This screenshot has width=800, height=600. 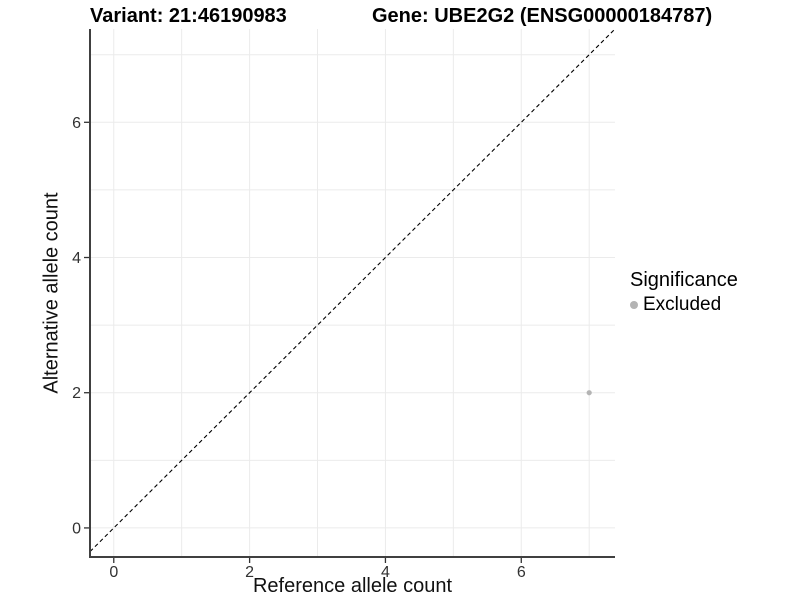 I want to click on legend-item-label: Excluded, so click(x=682, y=304).